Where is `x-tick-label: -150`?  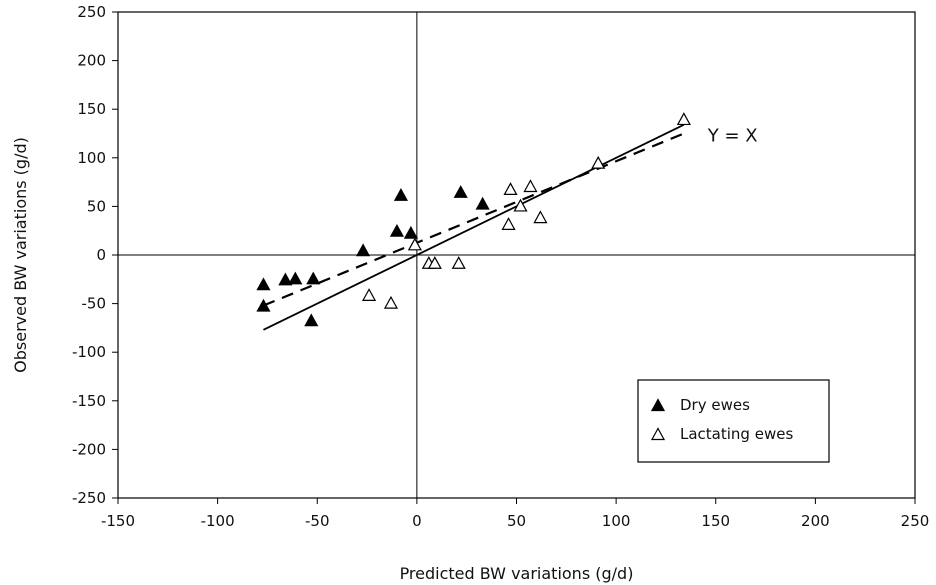
x-tick-label: -150 is located at coordinates (118, 521).